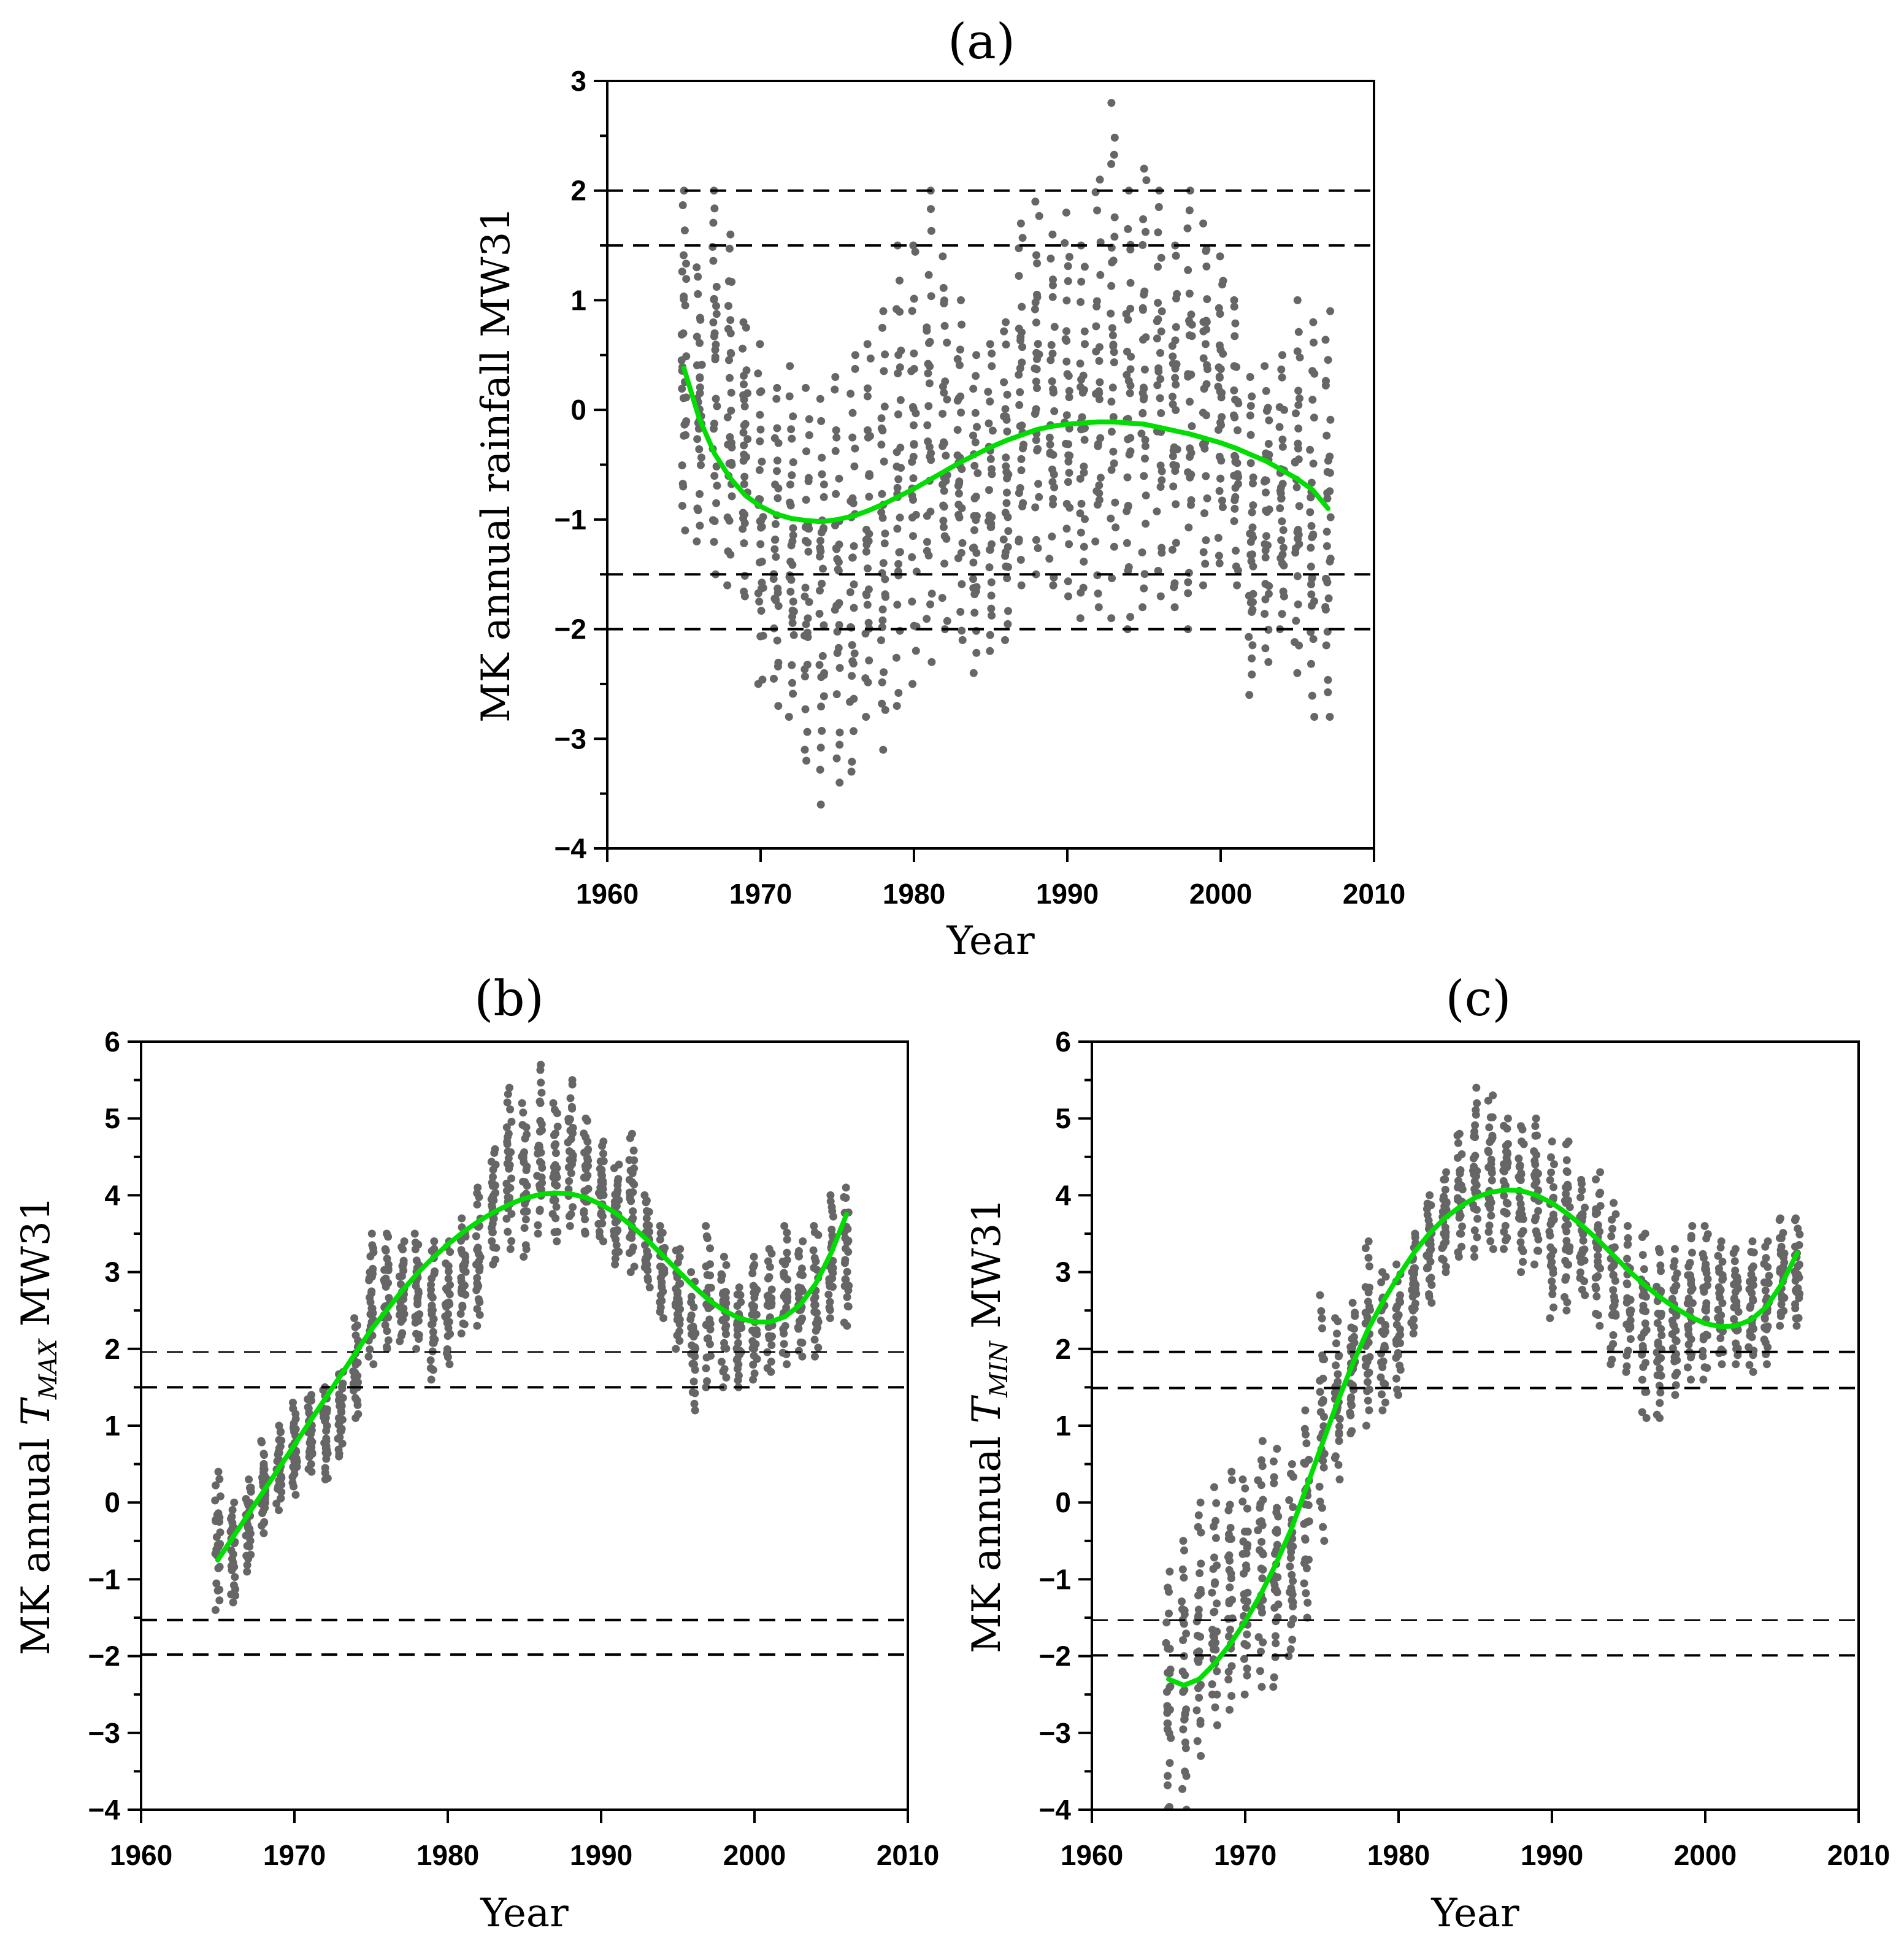 This screenshot has height=1941, width=1904. What do you see at coordinates (982, 41) in the screenshot?
I see `panel-title: (a)` at bounding box center [982, 41].